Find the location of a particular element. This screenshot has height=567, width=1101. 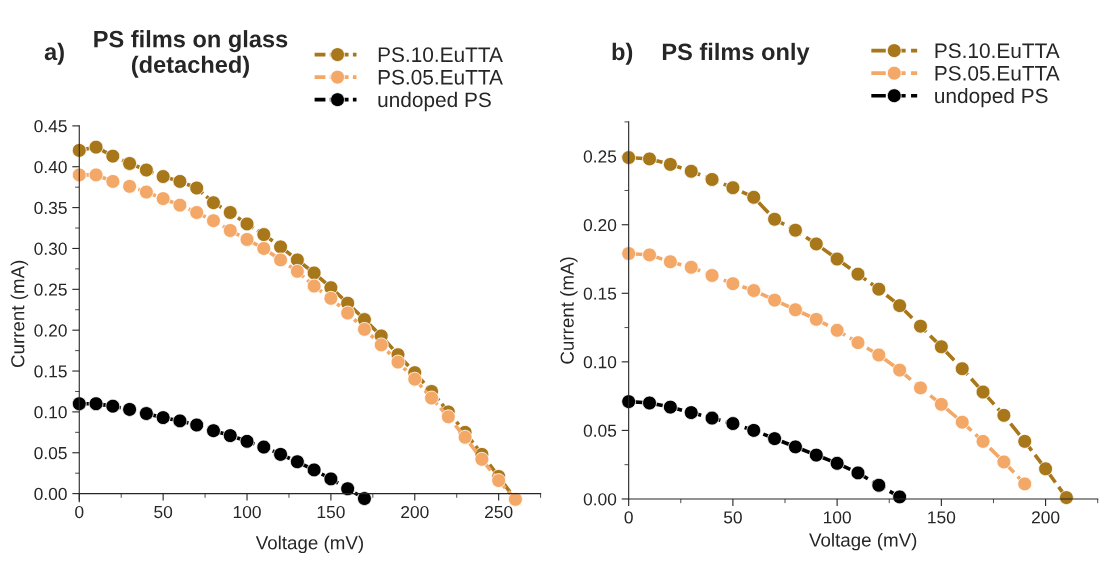

y-tick-label: 0.30 is located at coordinates (50, 248).